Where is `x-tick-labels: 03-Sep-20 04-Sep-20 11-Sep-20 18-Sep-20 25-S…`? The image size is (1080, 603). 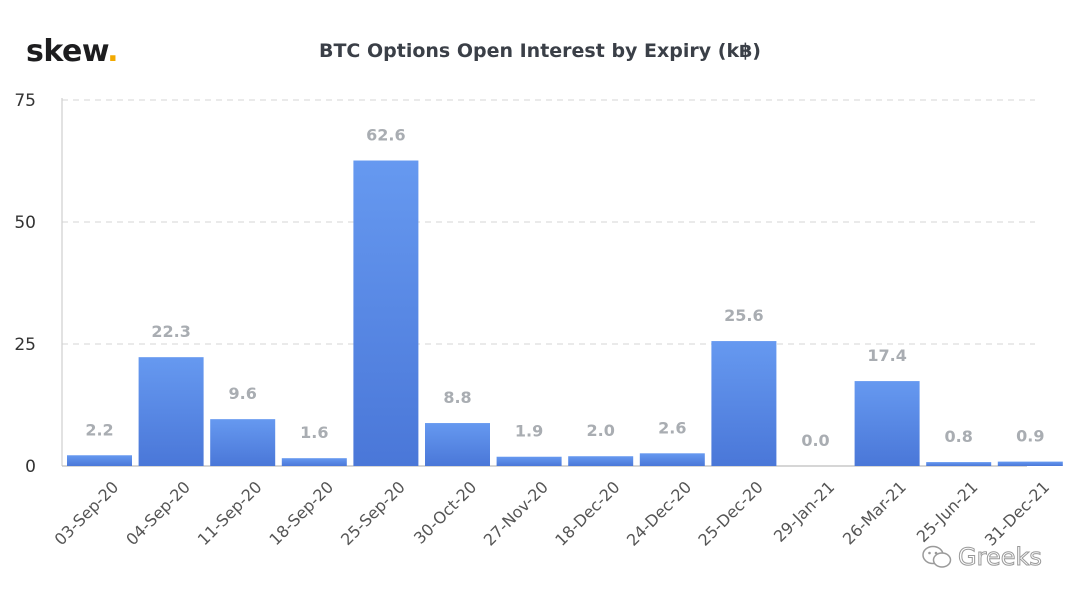
x-tick-labels: 03-Sep-20 04-Sep-20 11-Sep-20 18-Sep-20 25-S… is located at coordinates (552, 513).